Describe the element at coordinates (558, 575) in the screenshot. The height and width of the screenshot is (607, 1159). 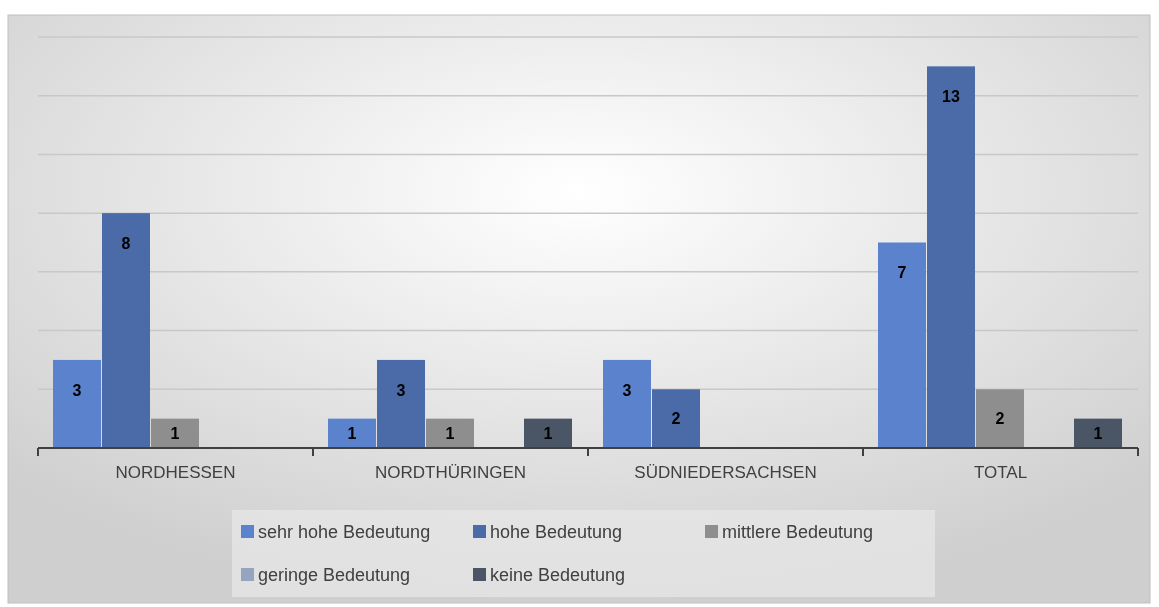
I see `legend-label: keine Bedeutung` at that location.